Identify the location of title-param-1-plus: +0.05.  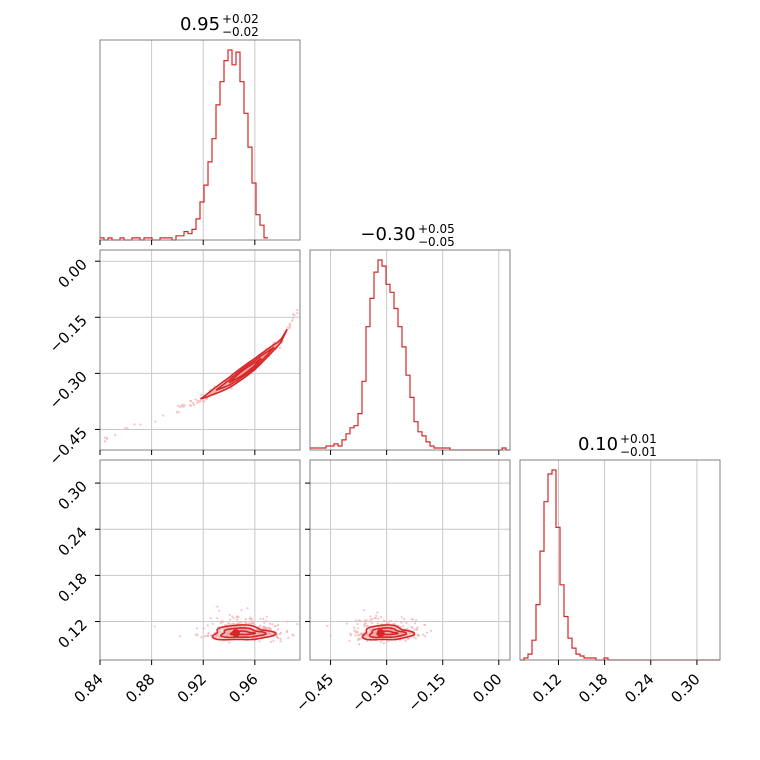
(436, 229).